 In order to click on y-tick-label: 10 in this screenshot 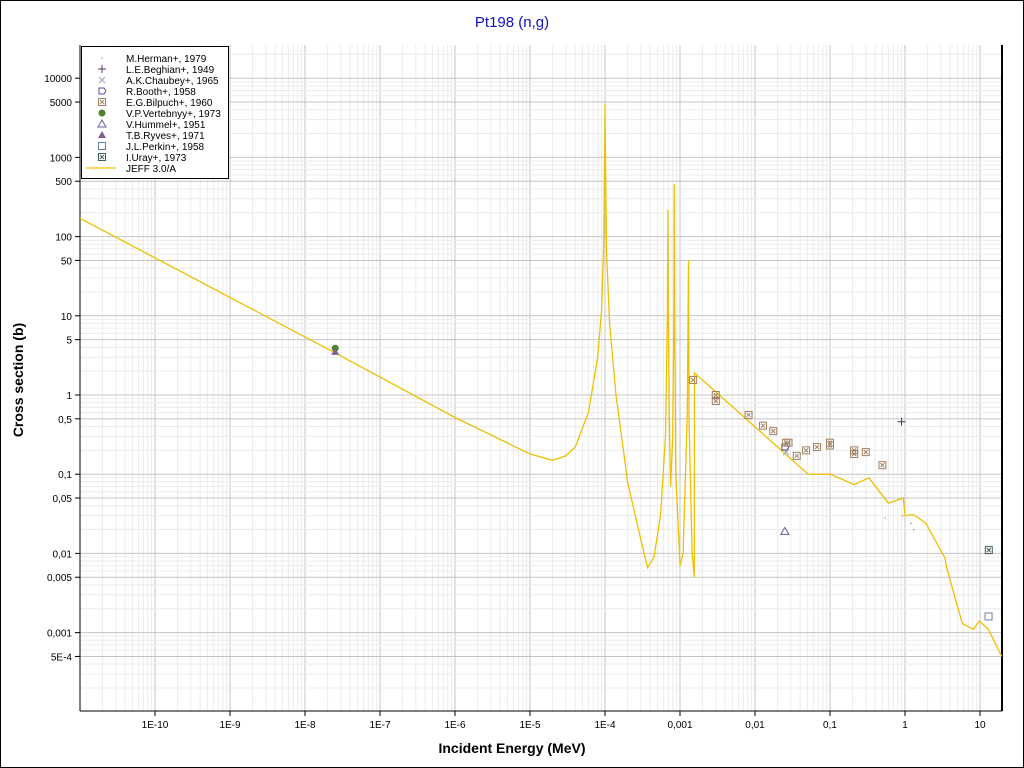, I will do `click(67, 317)`.